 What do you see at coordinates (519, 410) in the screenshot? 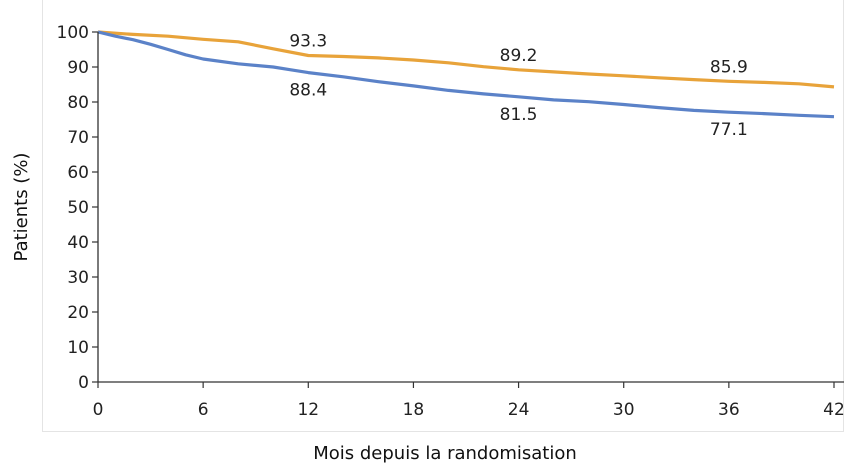
I see `x-tick-label: 24` at bounding box center [519, 410].